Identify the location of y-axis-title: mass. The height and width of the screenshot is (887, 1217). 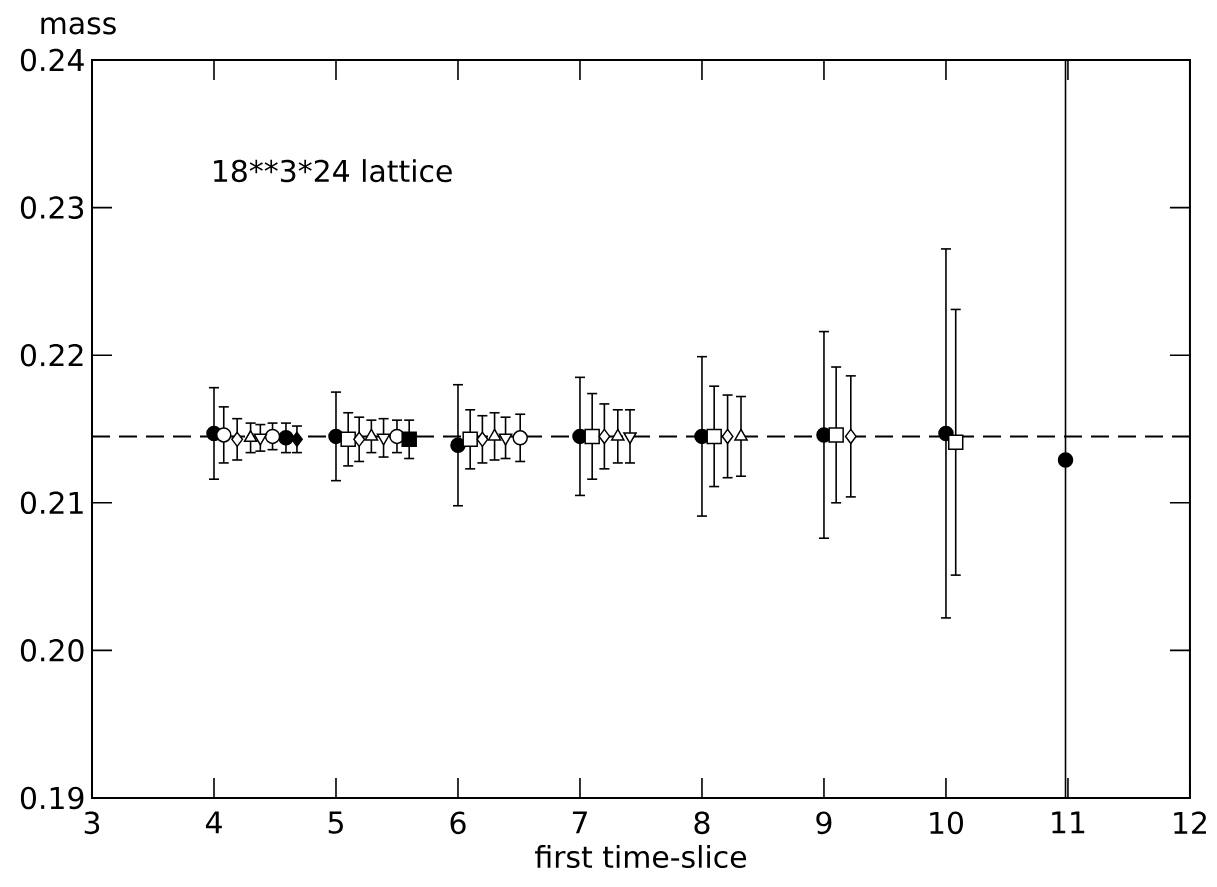
(78, 26).